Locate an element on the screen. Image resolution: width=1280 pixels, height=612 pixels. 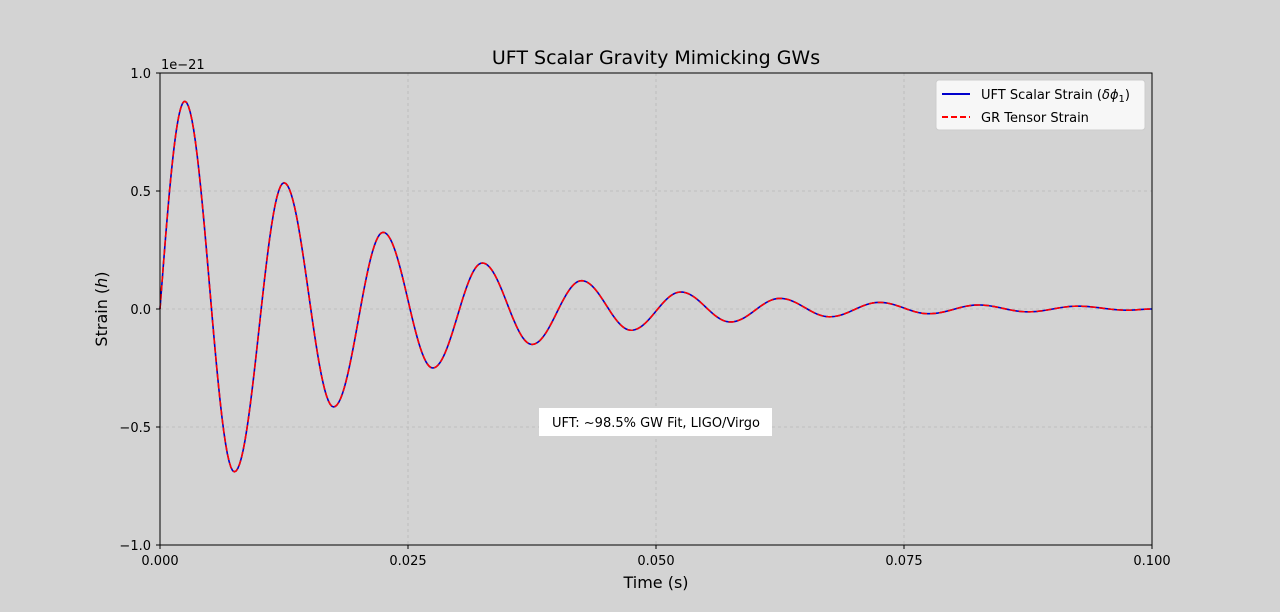
y-axis-label-prefix: Strain ( is located at coordinates (101, 317).